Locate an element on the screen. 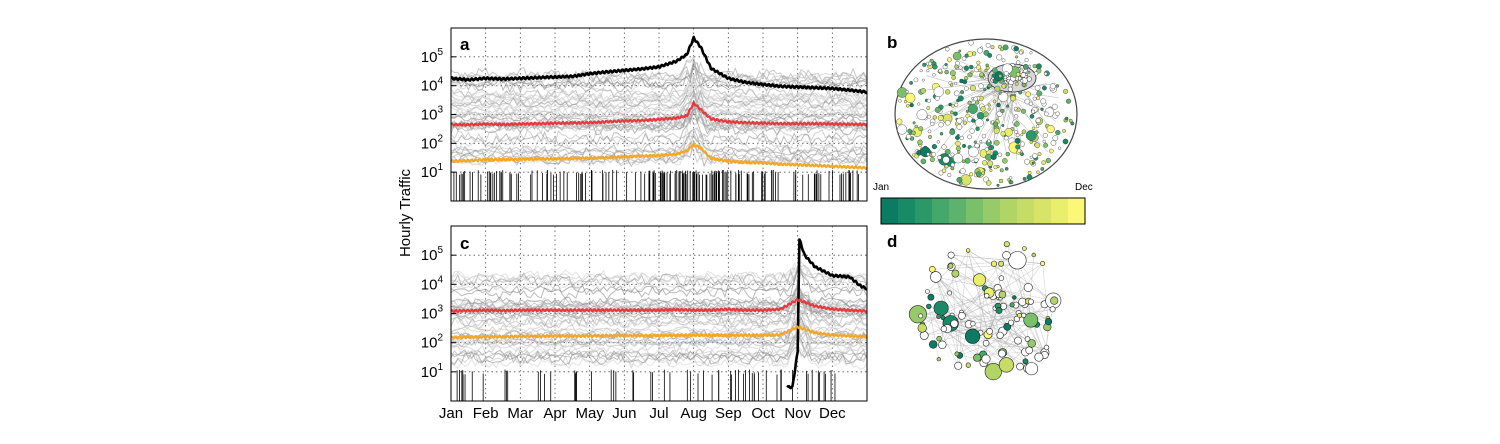 The width and height of the screenshot is (1500, 444). x-tick-label: Mar is located at coordinates (520, 413).